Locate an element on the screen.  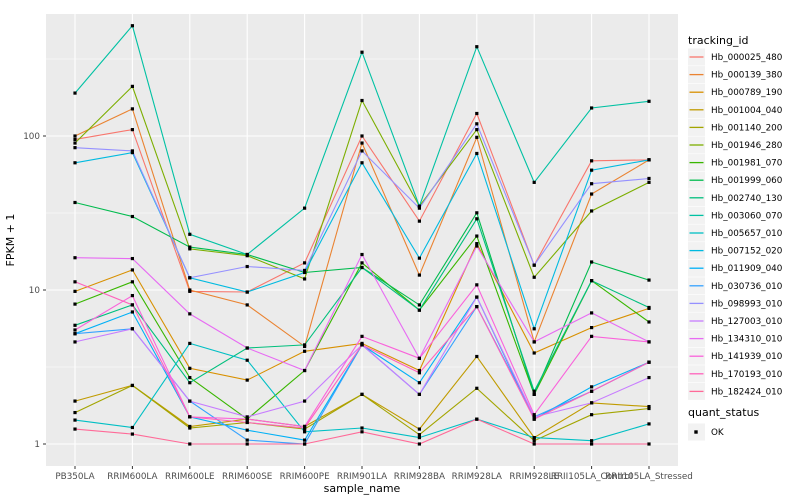
legend-item-Hb_134310_010: Hb_134310_010 is located at coordinates (735, 339).